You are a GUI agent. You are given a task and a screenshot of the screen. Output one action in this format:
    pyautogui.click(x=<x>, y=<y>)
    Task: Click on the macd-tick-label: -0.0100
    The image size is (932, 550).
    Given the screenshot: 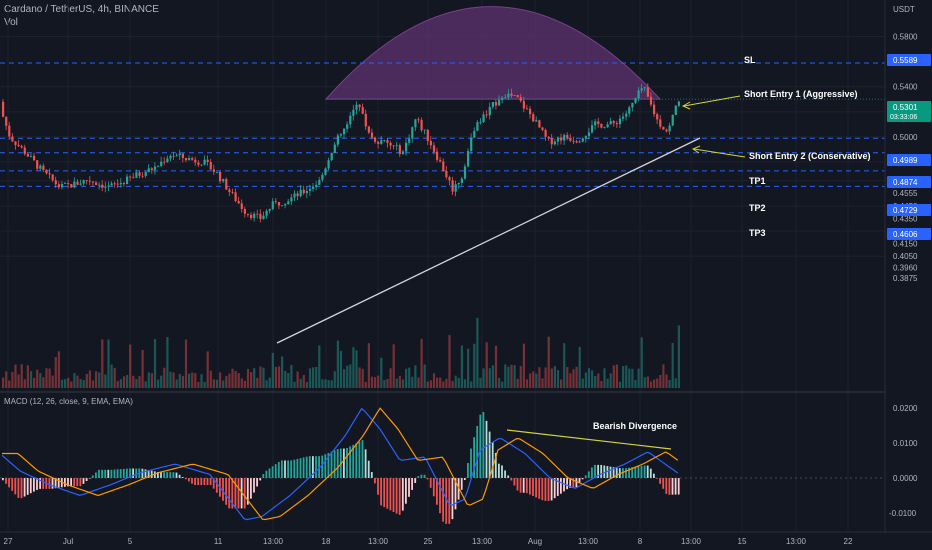 What is the action you would take?
    pyautogui.click(x=903, y=513)
    